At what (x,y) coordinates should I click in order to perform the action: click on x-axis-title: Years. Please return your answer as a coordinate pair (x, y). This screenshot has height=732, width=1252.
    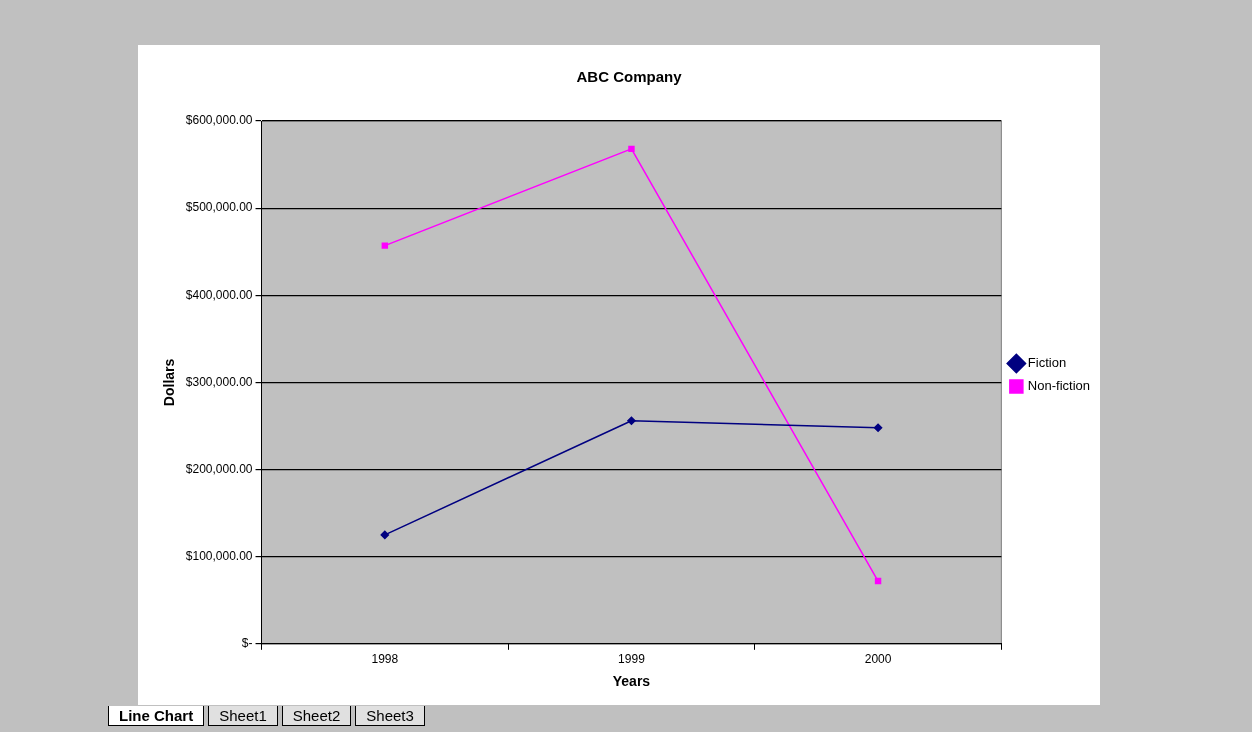
    Looking at the image, I should click on (631, 681).